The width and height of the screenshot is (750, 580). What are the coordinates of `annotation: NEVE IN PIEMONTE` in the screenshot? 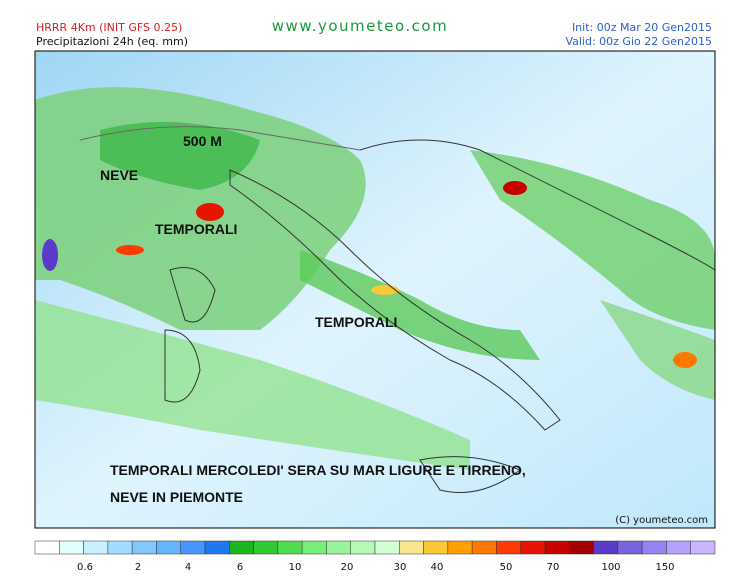 It's located at (176, 497).